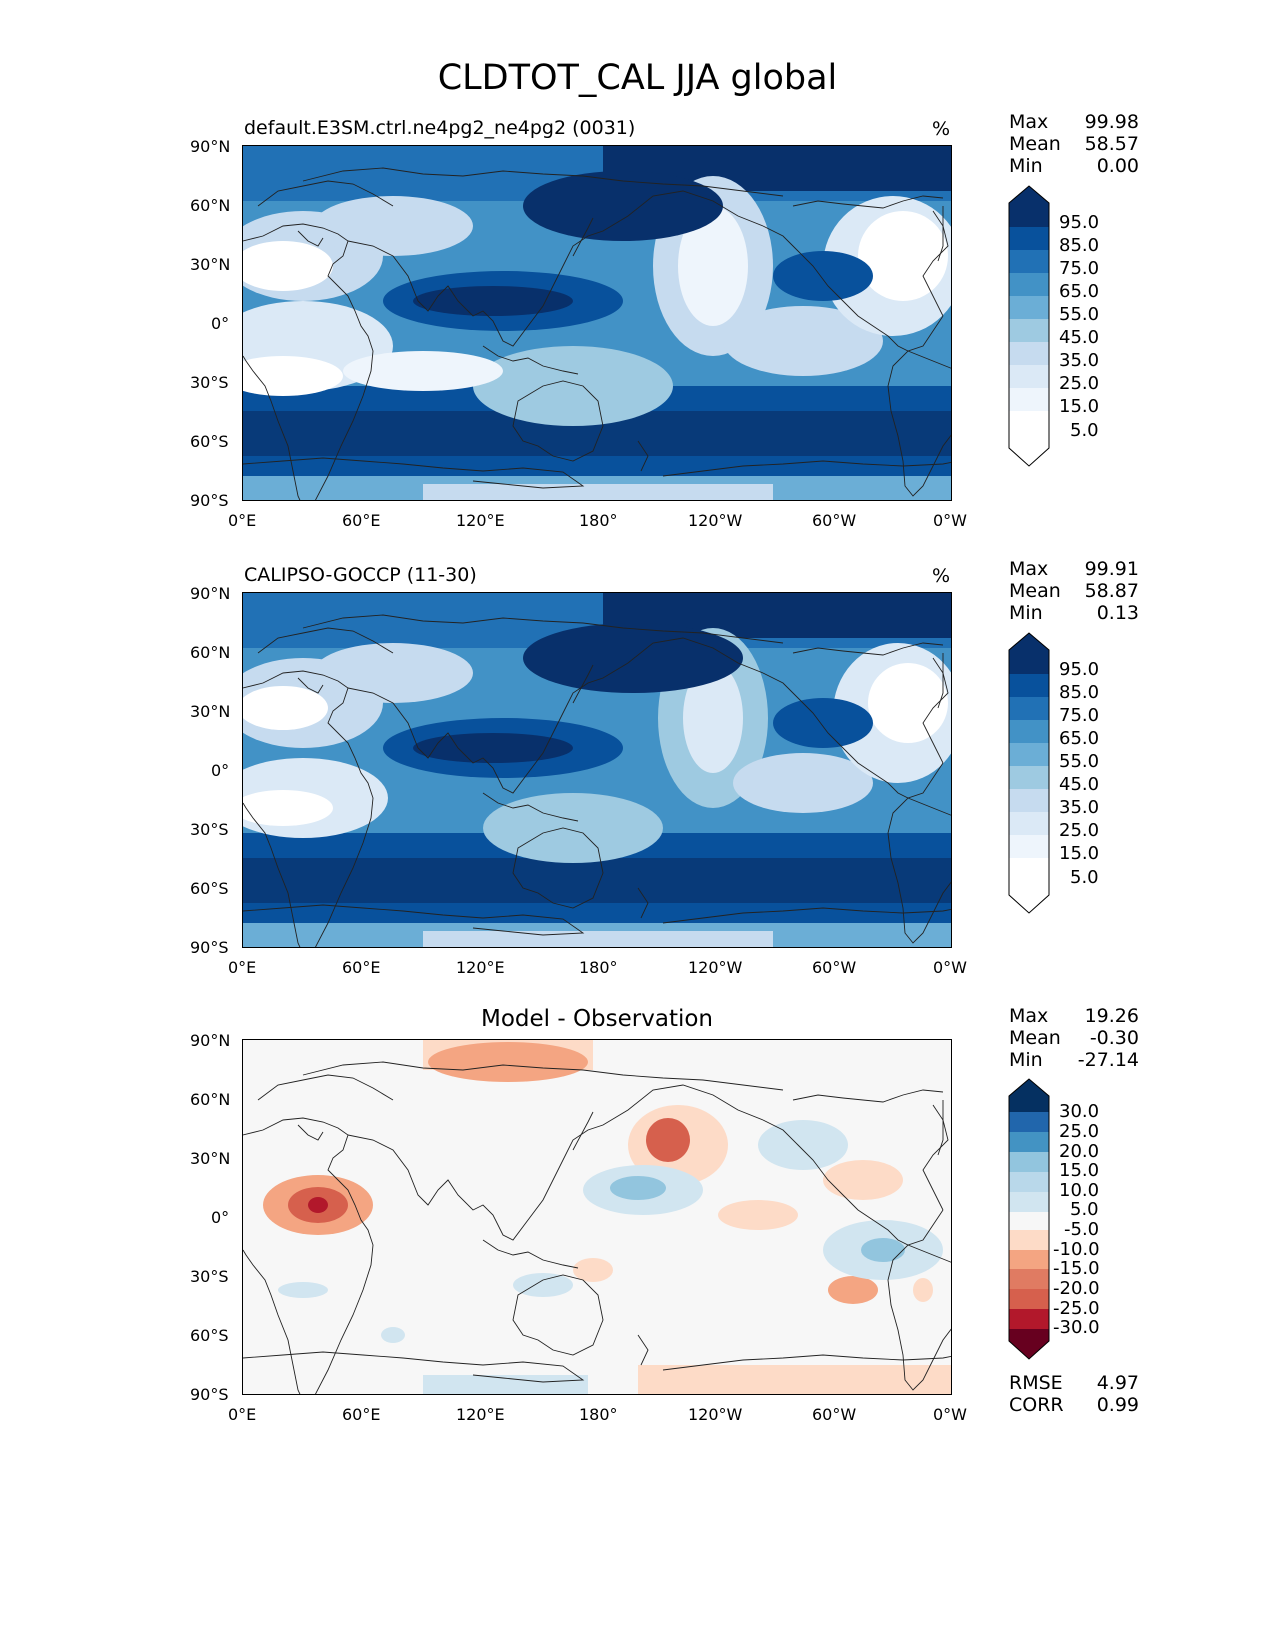 The height and width of the screenshot is (1650, 1275). I want to click on panel-1-map, so click(597, 323).